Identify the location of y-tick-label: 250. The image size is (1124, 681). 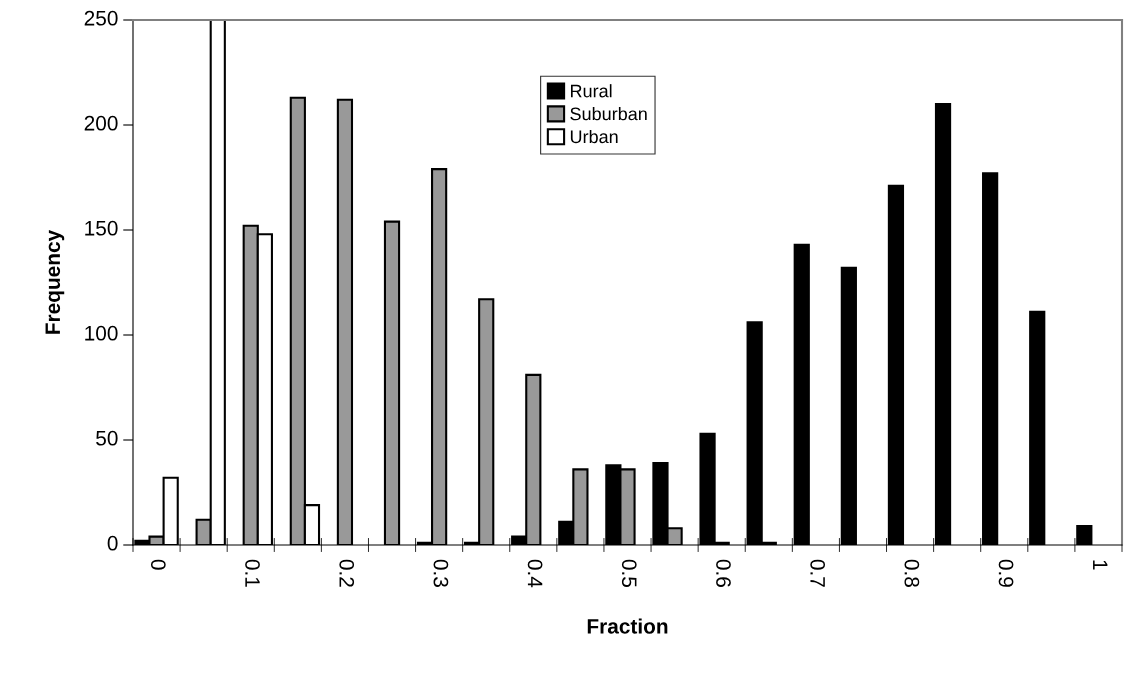
(101, 18).